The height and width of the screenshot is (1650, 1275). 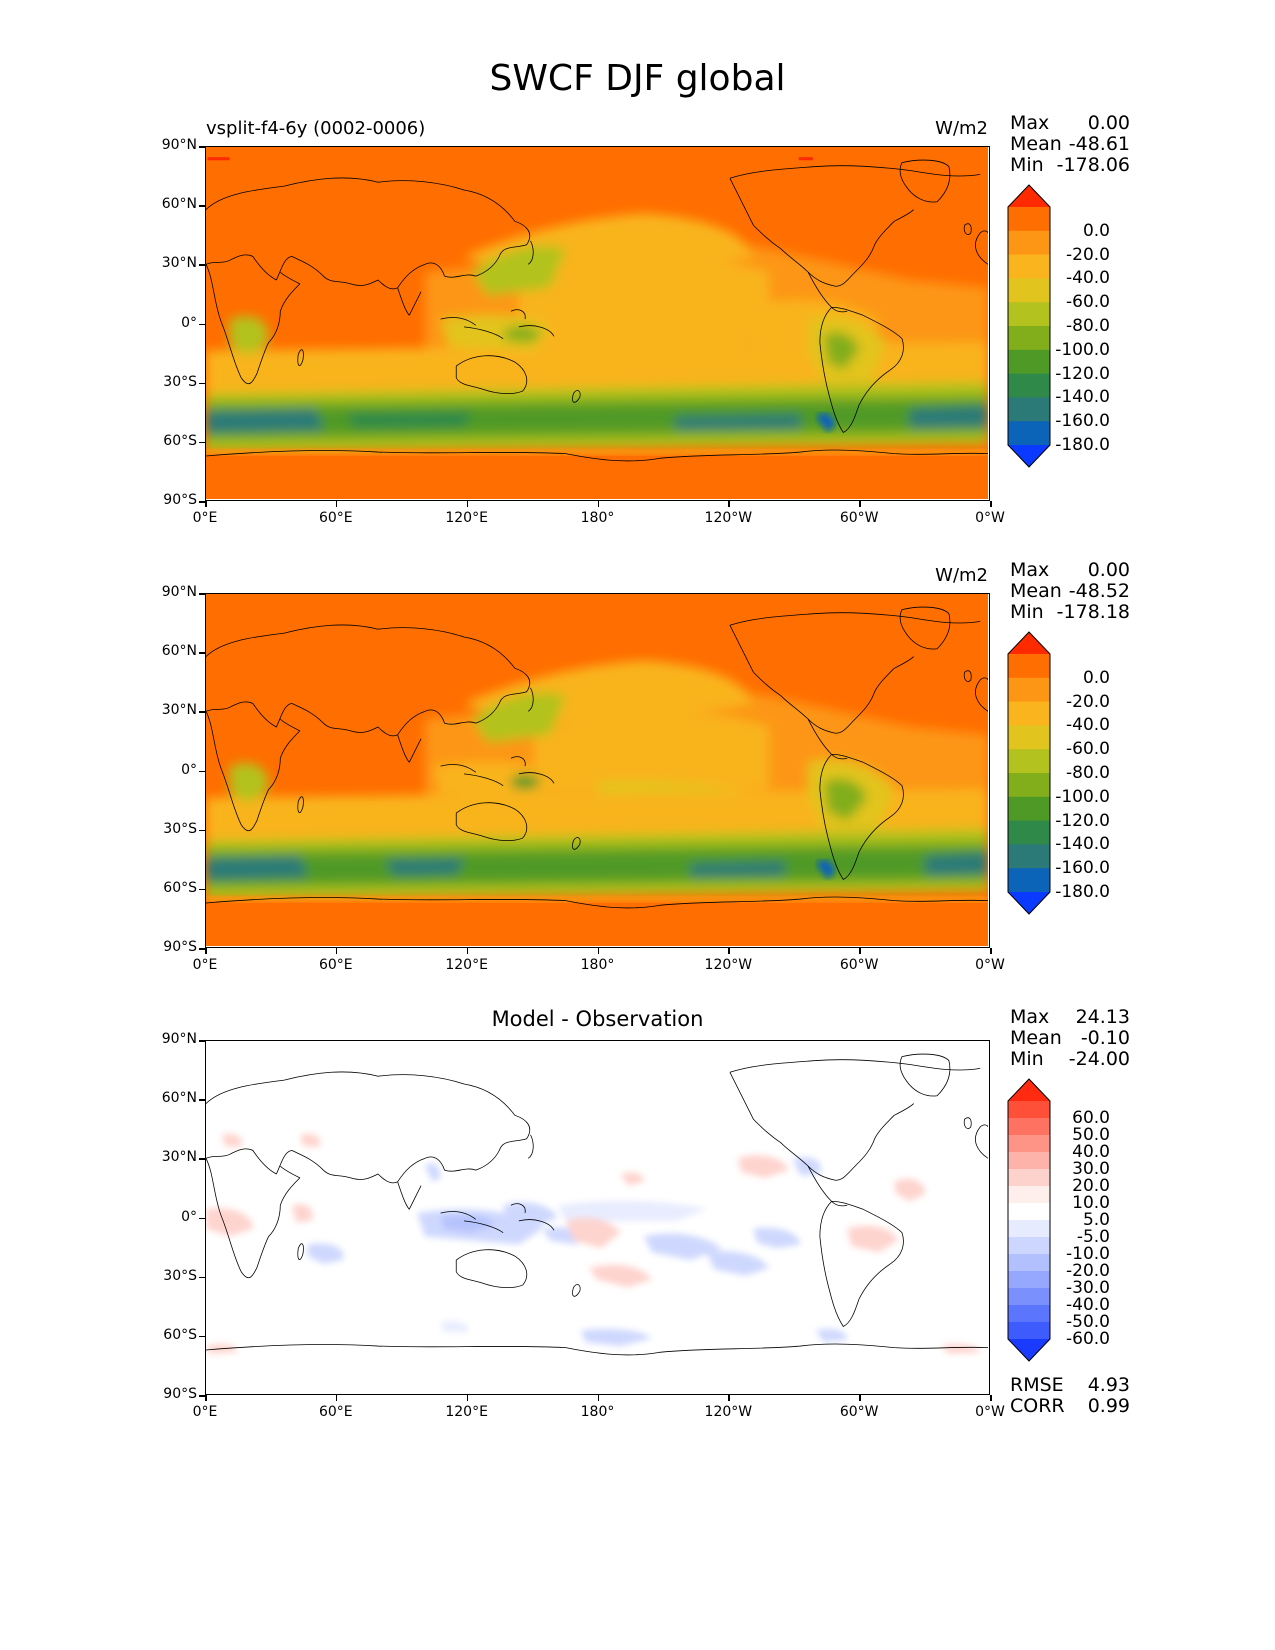 I want to click on colorbar-tick-label: -50.0, so click(x=1088, y=1322).